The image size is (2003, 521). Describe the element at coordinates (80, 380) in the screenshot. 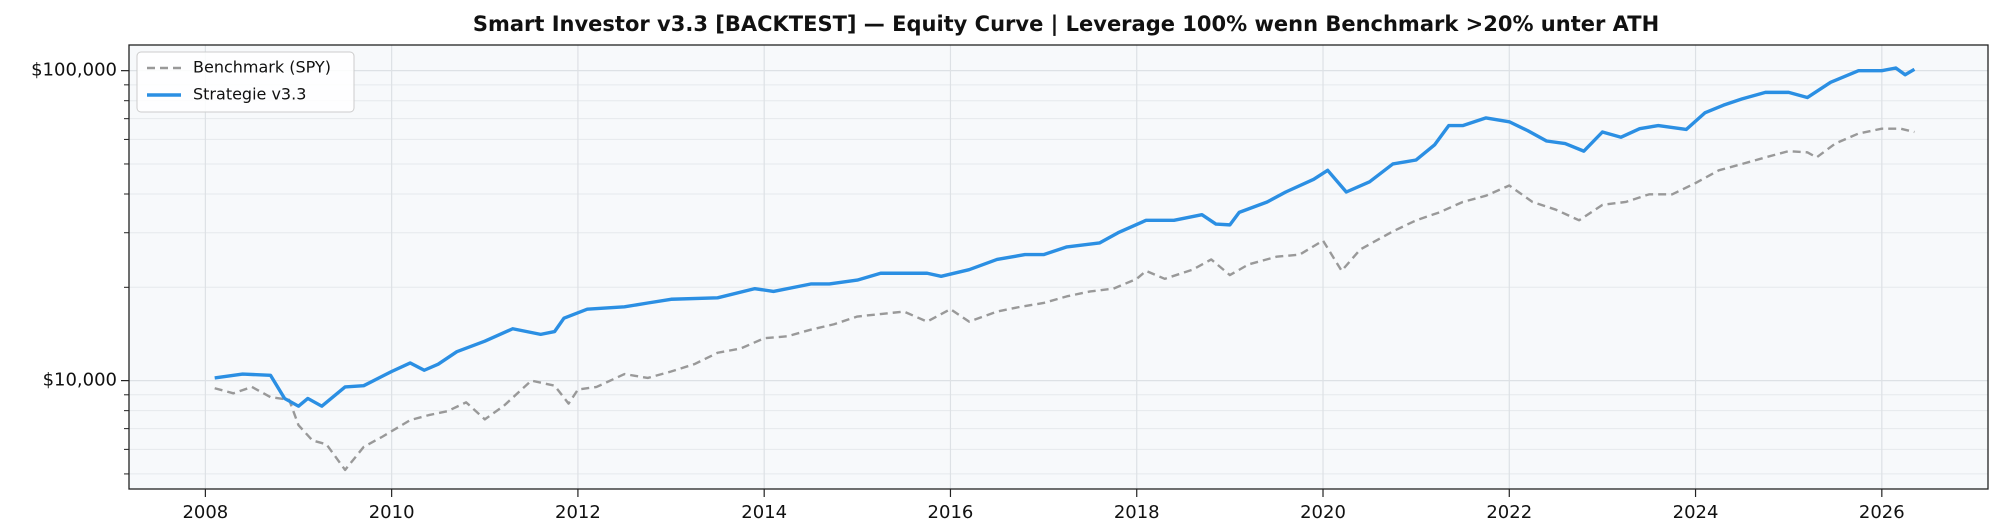

I see `y-tick-label: $10,000` at that location.